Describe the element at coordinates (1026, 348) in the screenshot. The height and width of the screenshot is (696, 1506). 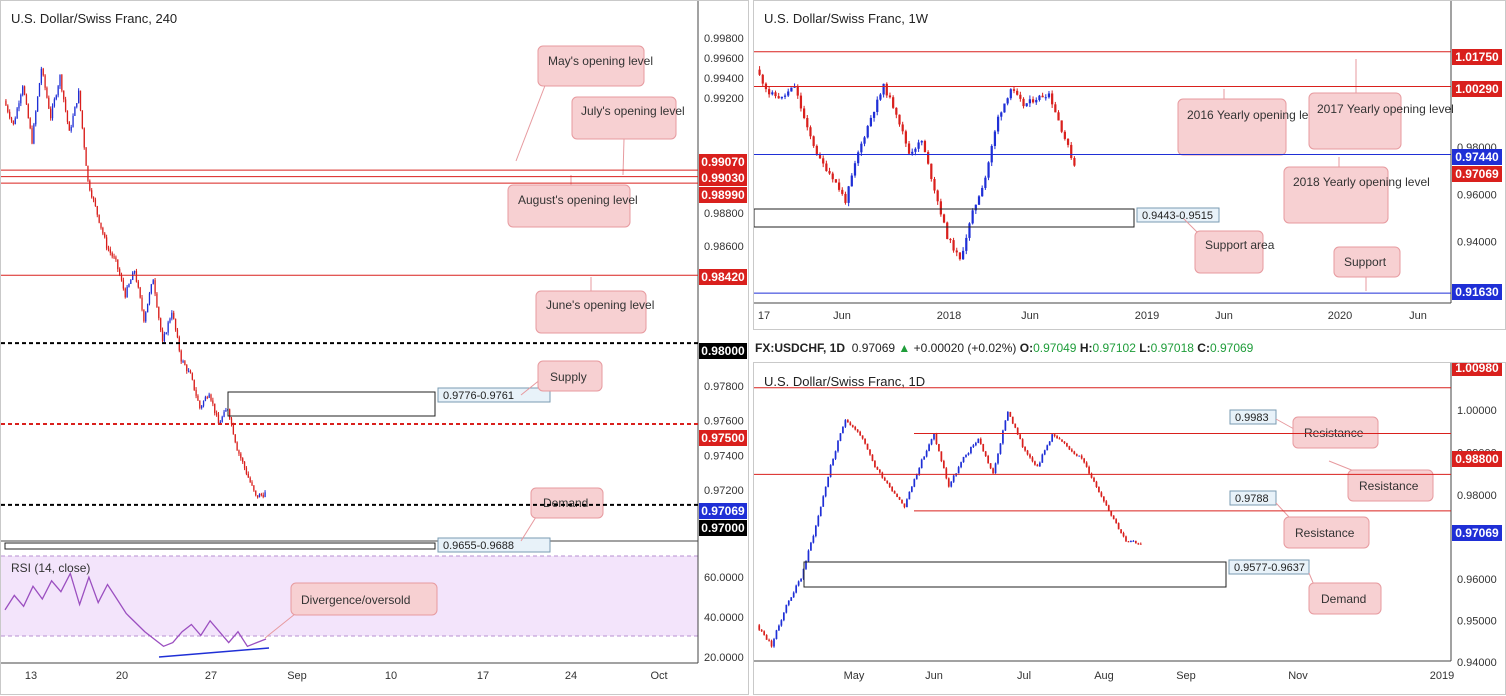
I see `open-label: O:` at that location.